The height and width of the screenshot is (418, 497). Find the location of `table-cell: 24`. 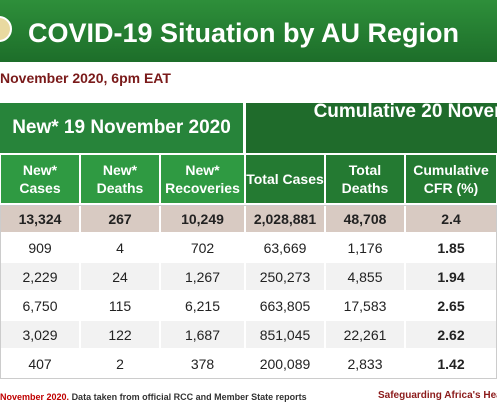

table-cell: 24 is located at coordinates (120, 276).